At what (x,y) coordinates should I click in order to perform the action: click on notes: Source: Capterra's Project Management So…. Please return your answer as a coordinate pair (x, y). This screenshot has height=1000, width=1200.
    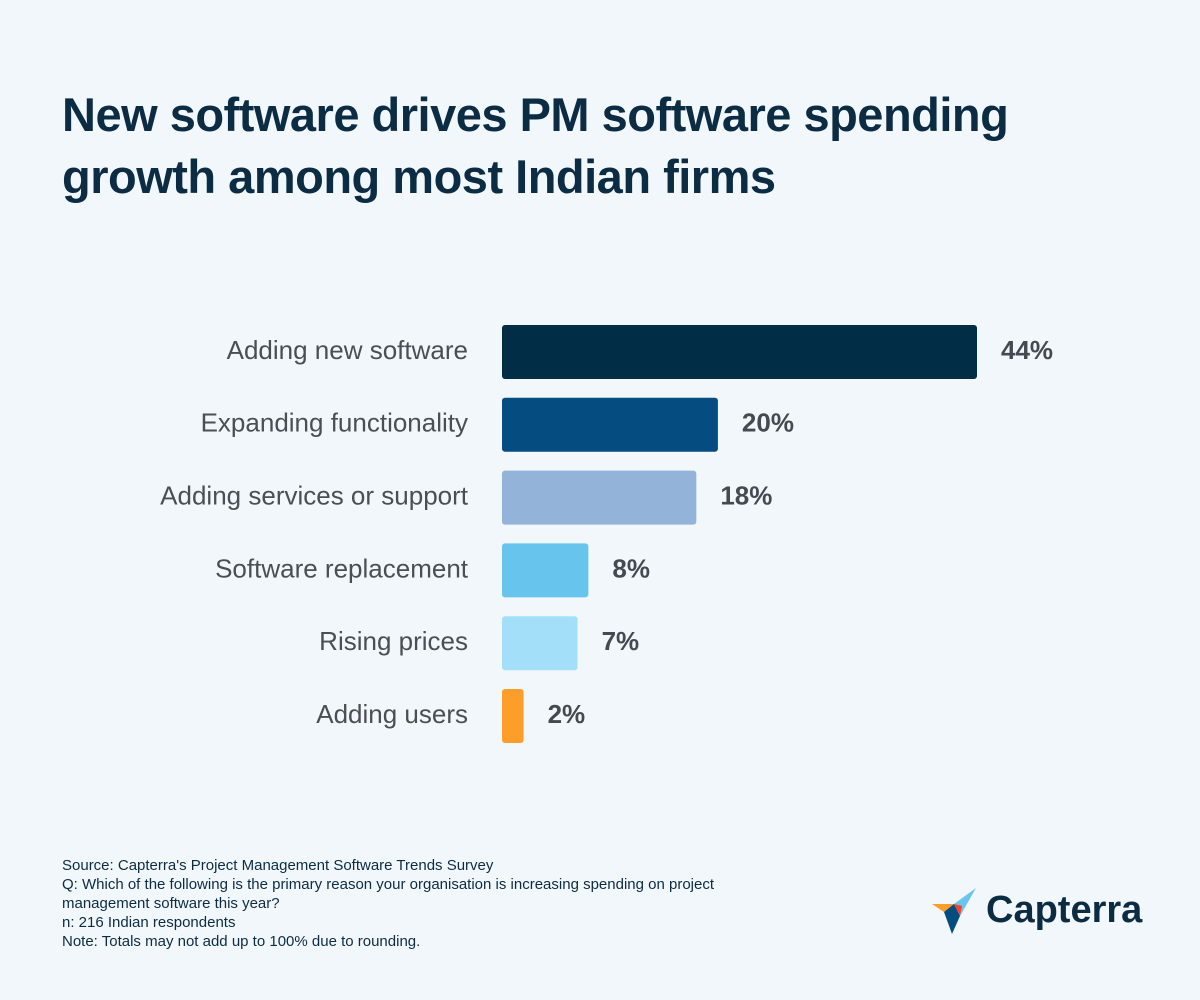
    Looking at the image, I should click on (422, 903).